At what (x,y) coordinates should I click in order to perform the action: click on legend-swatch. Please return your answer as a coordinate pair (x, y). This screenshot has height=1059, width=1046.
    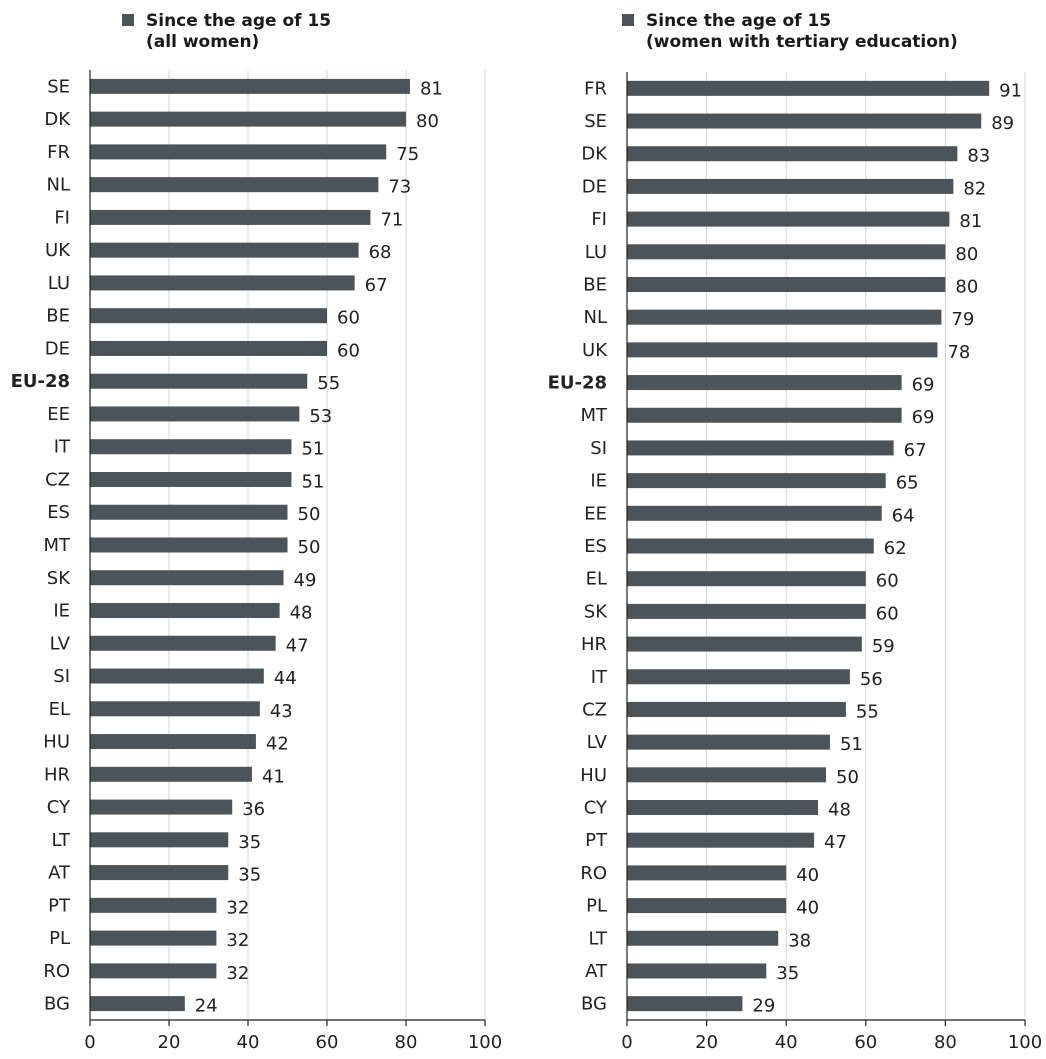
    Looking at the image, I should click on (628, 20).